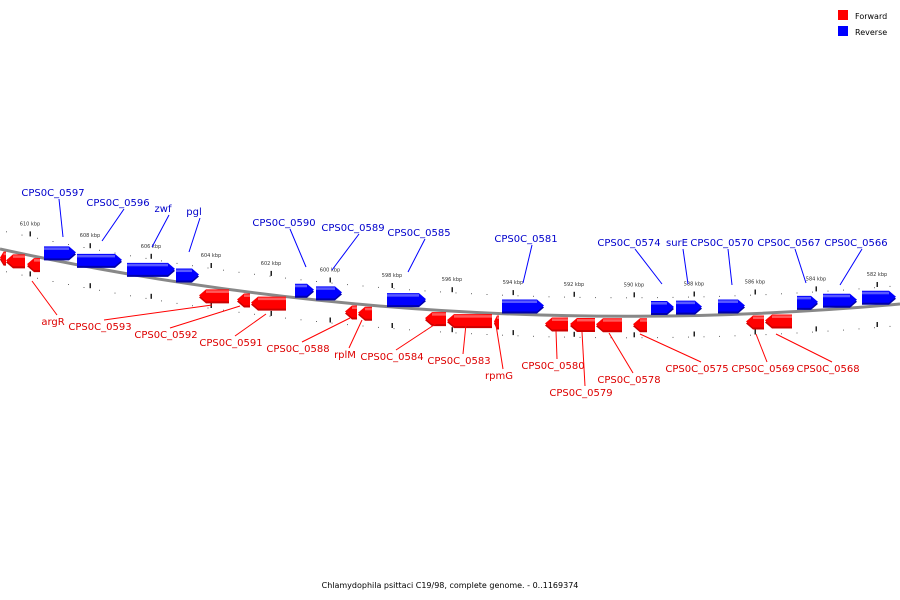 This screenshot has width=900, height=600. What do you see at coordinates (284, 243) in the screenshot?
I see `reverse-gene-label: CPS0C_0590` at bounding box center [284, 243].